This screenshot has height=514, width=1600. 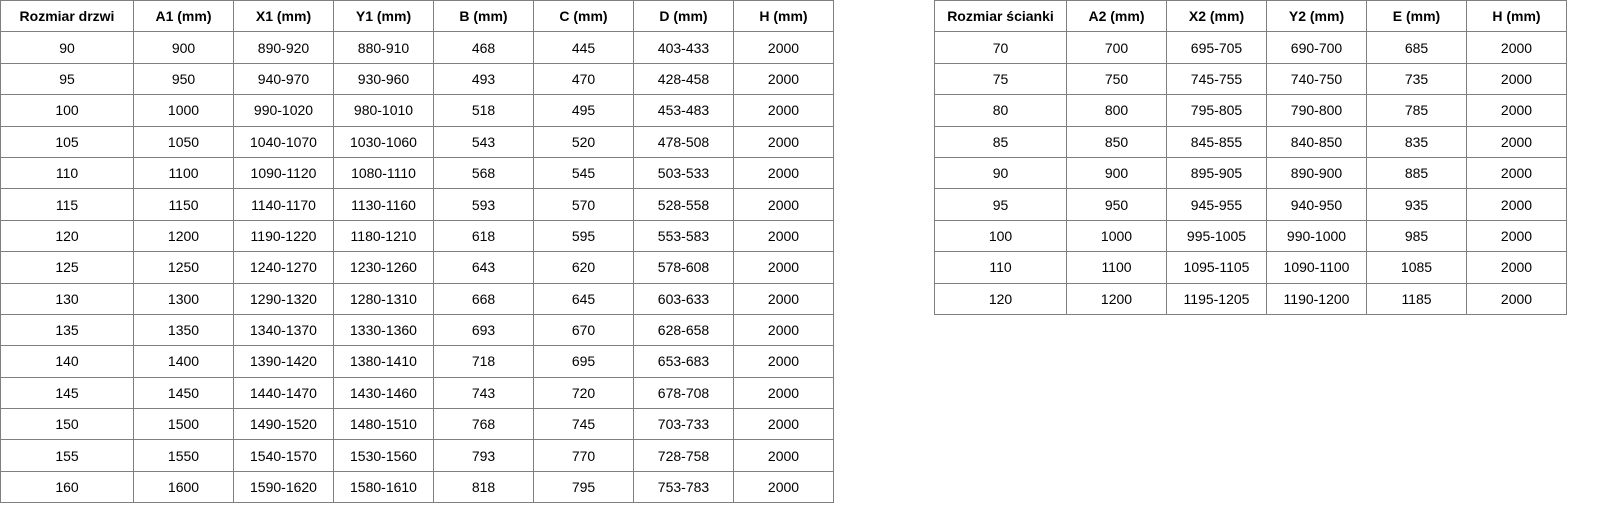 What do you see at coordinates (183, 267) in the screenshot?
I see `table-cell: 1250` at bounding box center [183, 267].